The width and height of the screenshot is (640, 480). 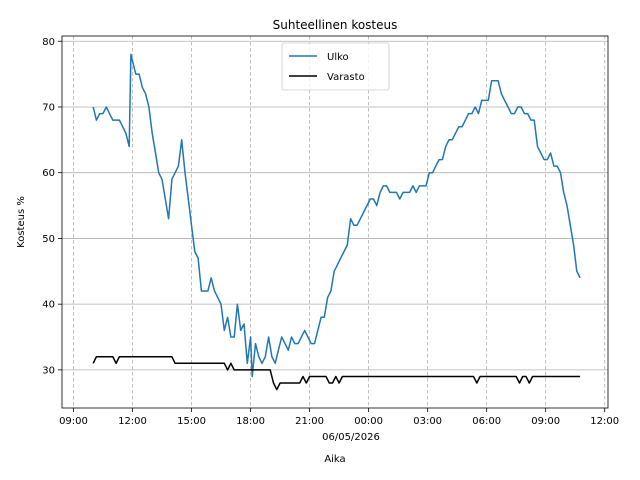 I want to click on y-axis-title: Kosteus %, so click(x=21, y=222).